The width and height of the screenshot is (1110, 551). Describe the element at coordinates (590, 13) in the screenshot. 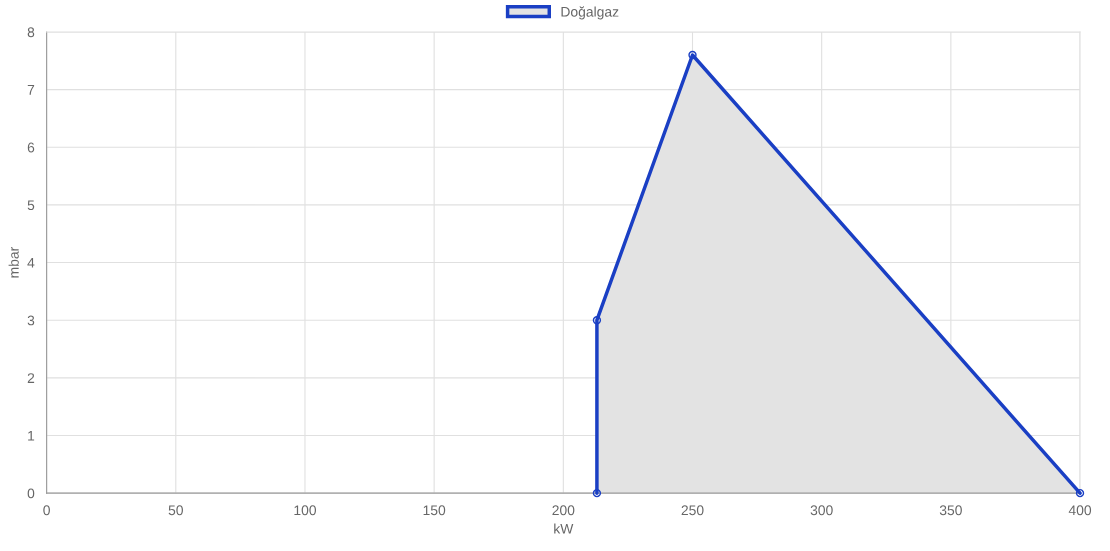

I see `legend-label: Doğalgaz` at that location.